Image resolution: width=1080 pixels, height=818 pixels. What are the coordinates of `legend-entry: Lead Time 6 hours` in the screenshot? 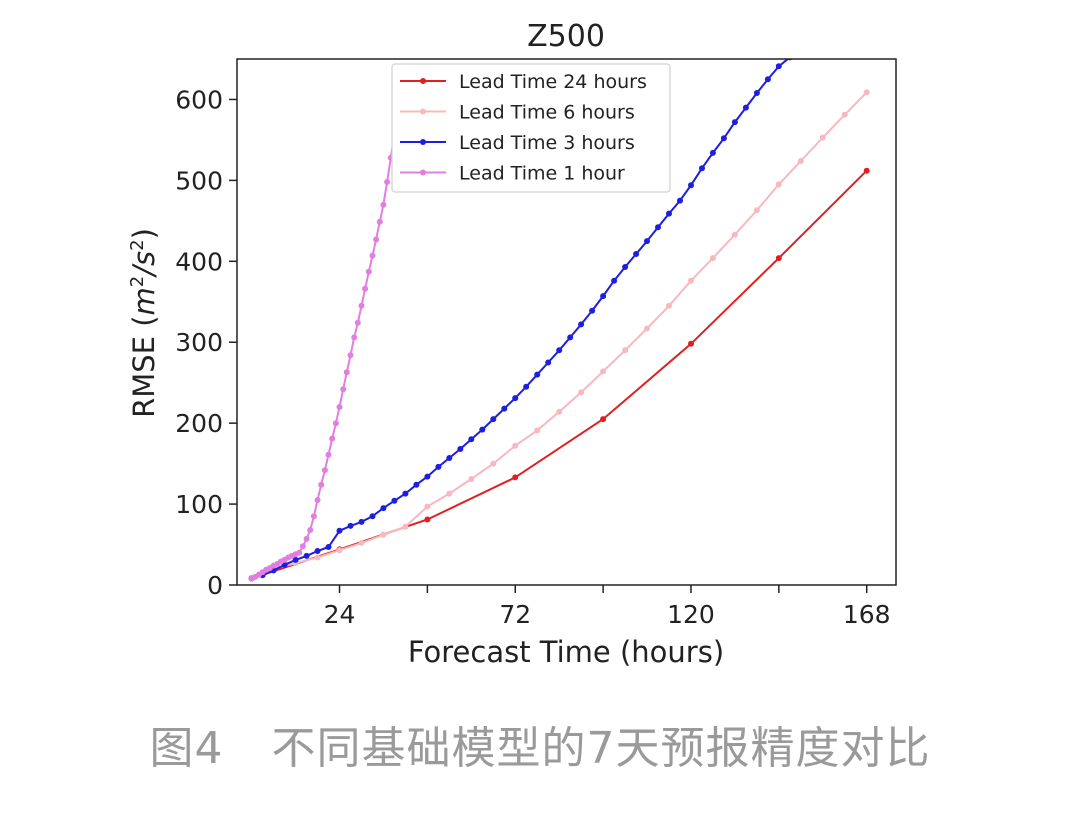 It's located at (517, 113).